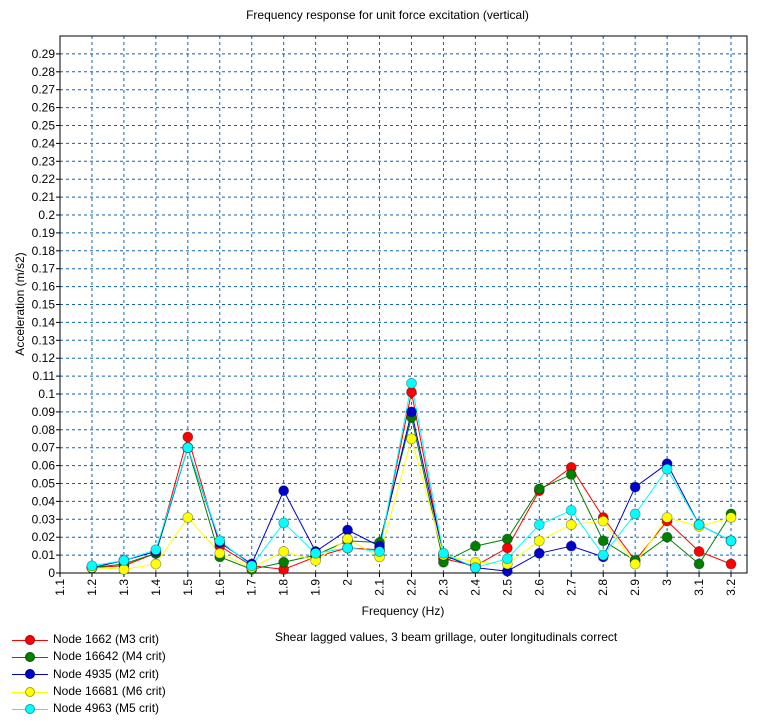 This screenshot has width=775, height=727. I want to click on y-tick-label: 0.06, so click(44, 466).